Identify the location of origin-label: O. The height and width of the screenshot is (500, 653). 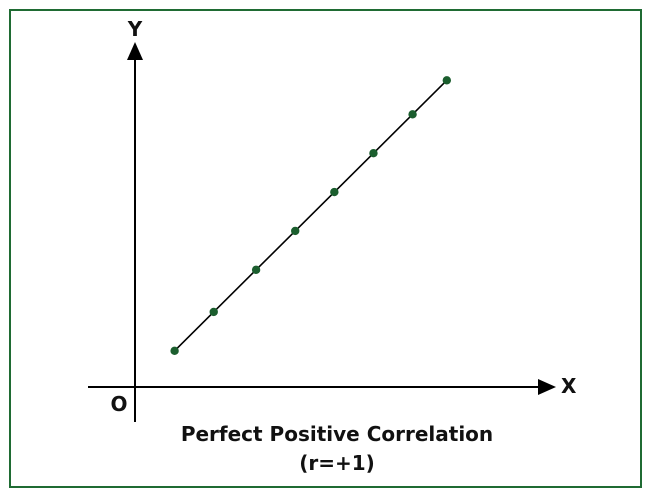
(118, 404).